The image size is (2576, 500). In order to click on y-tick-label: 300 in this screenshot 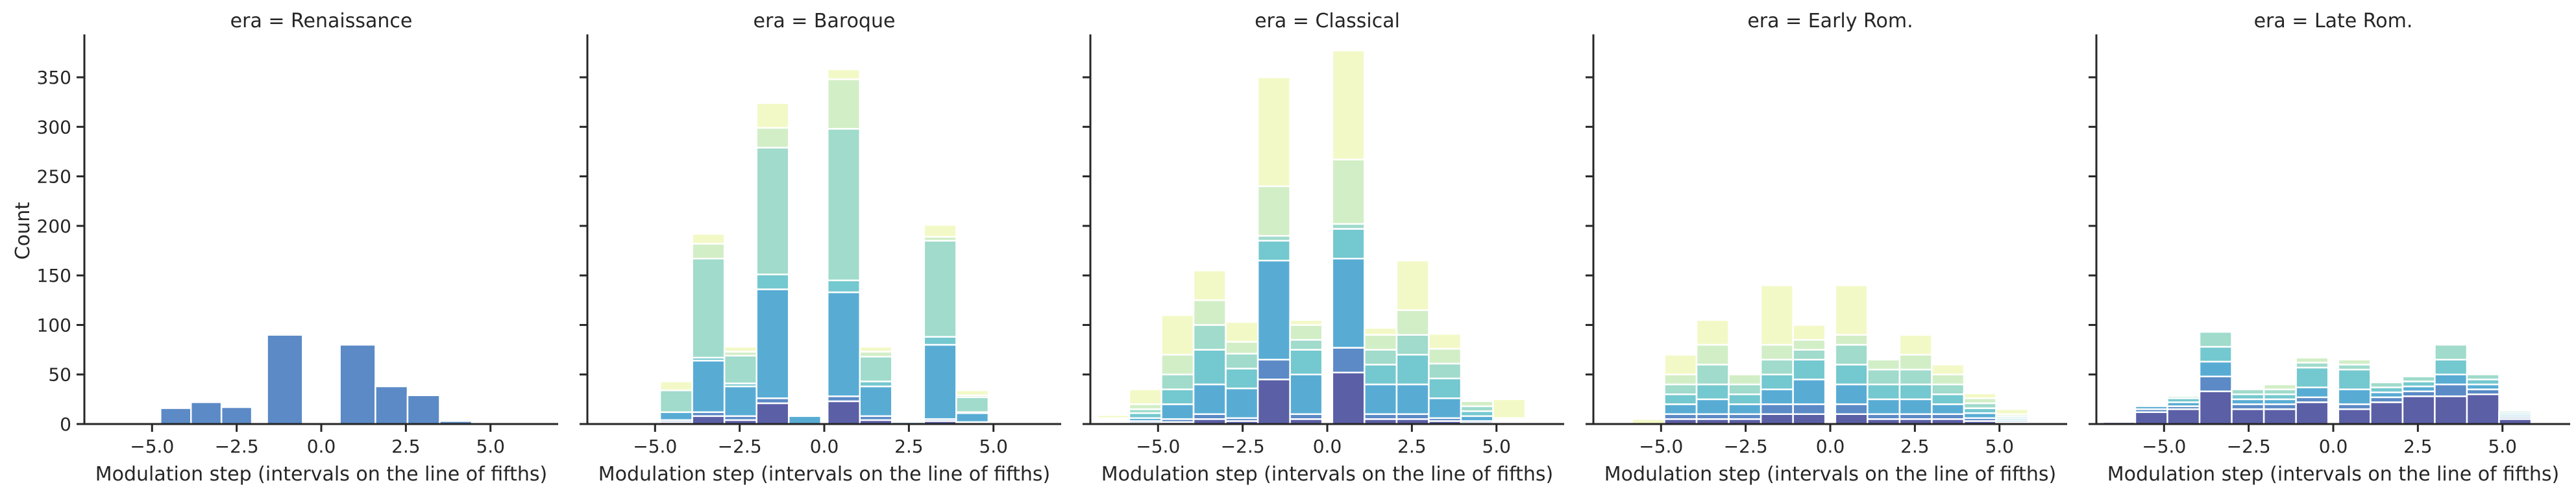, I will do `click(54, 127)`.